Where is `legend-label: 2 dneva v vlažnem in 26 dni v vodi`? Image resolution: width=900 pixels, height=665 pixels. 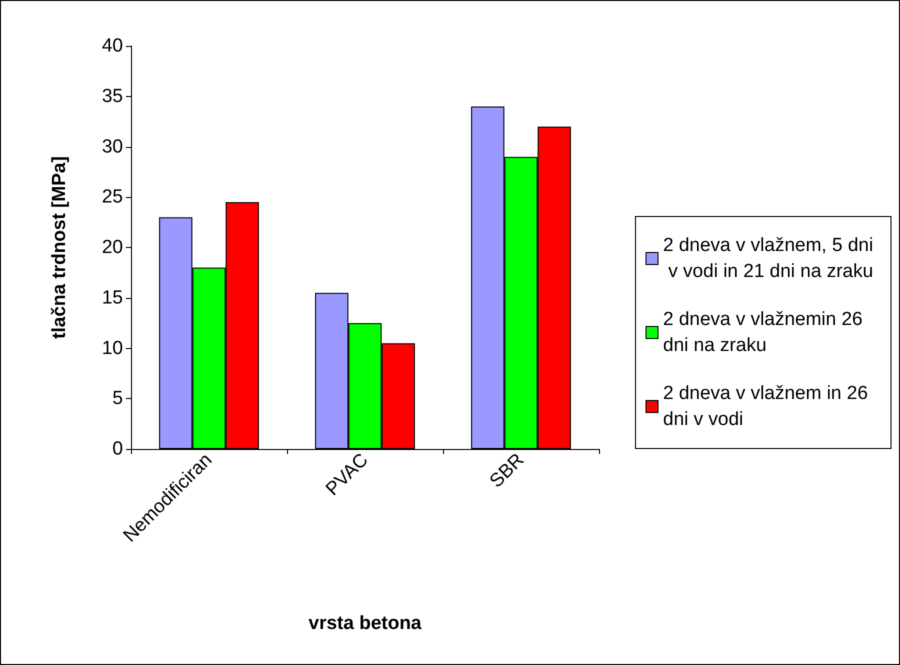
legend-label: 2 dneva v vlažnem in 26 dni v vodi is located at coordinates (768, 406).